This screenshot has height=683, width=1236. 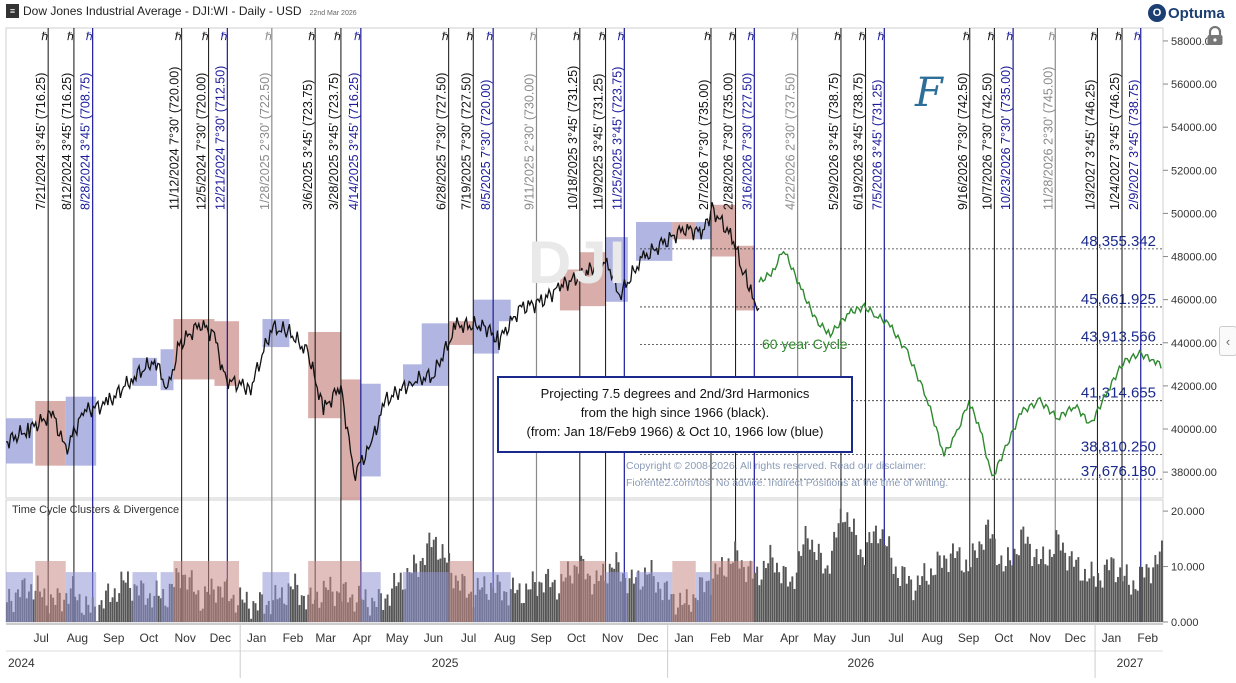 What do you see at coordinates (529, 142) in the screenshot?
I see `cycle-label: 9/11/2025 2°30' (730.00)` at bounding box center [529, 142].